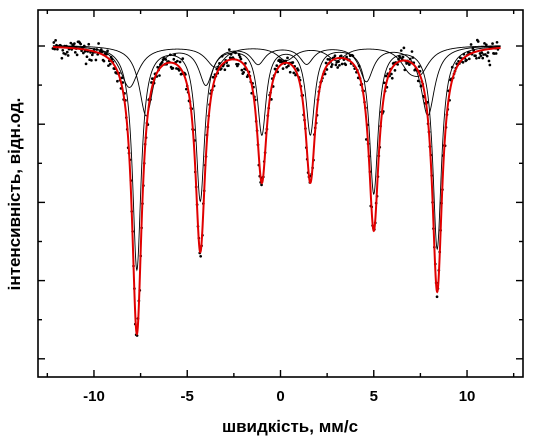 Image resolution: width=541 pixels, height=441 pixels. What do you see at coordinates (467, 396) in the screenshot?
I see `x-tick-label: 10` at bounding box center [467, 396].